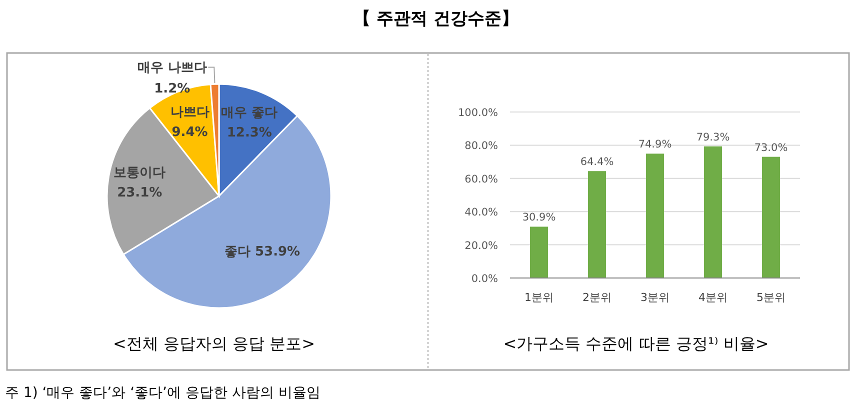 This screenshot has height=406, width=857. Describe the element at coordinates (481, 179) in the screenshot. I see `y-tick-label: 60.0%` at that location.